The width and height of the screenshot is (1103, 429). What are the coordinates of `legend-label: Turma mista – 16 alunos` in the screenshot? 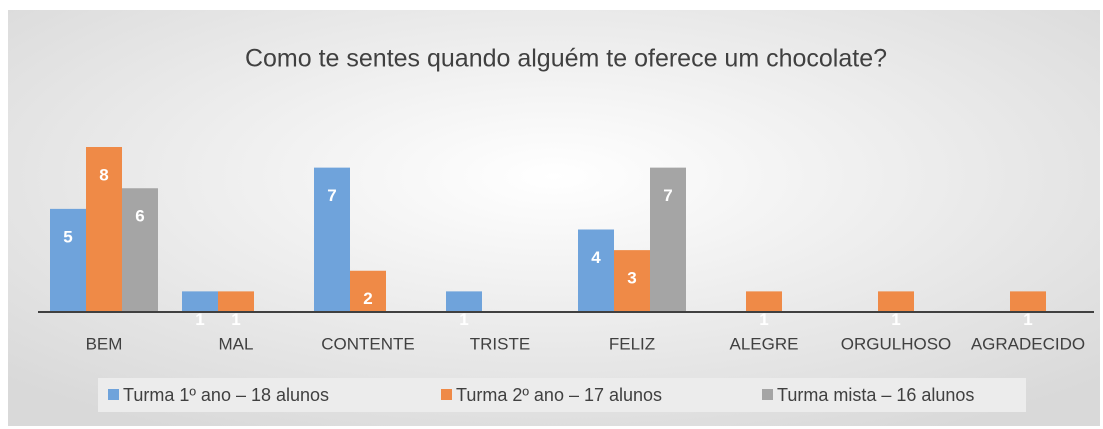 It's located at (875, 395).